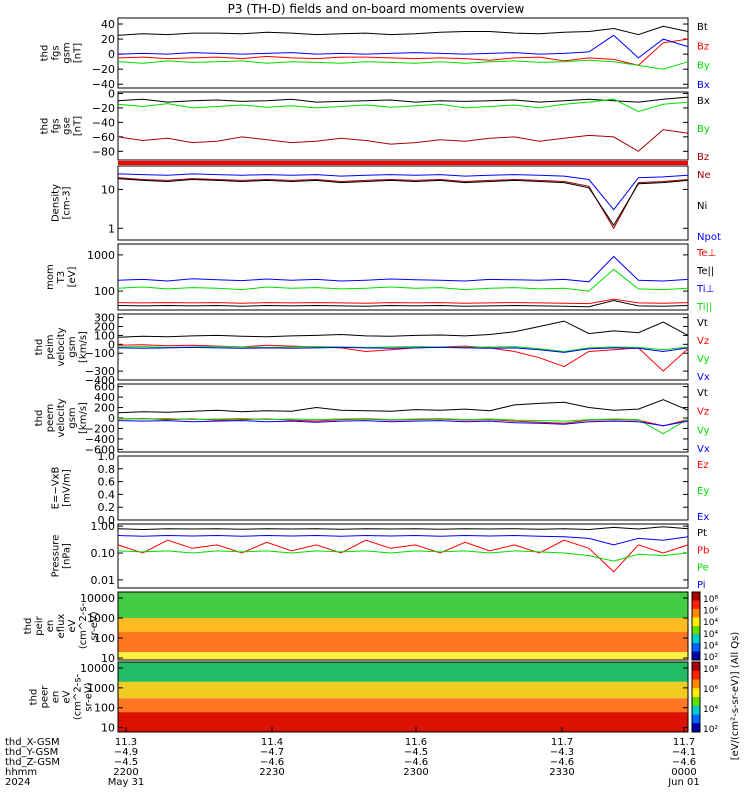  I want to click on series-line-Pe, so click(403, 556).